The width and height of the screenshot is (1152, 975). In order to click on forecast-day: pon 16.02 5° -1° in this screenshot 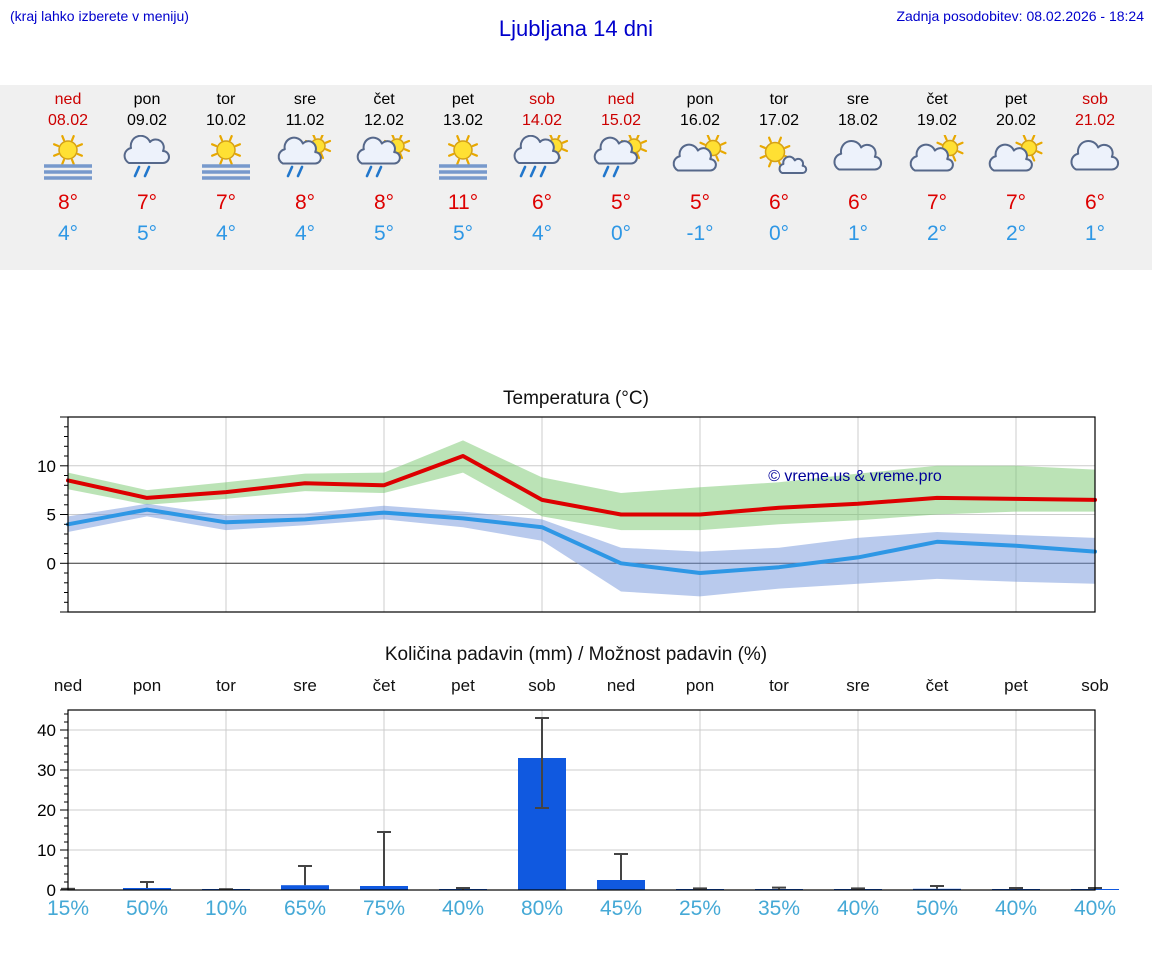, I will do `click(700, 177)`.